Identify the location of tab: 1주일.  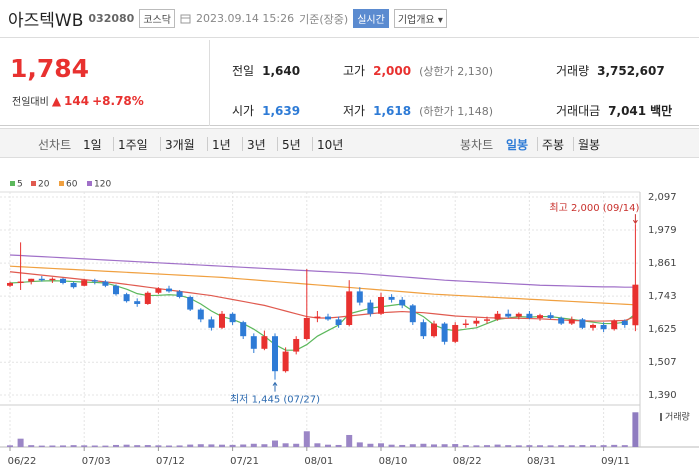
(133, 145).